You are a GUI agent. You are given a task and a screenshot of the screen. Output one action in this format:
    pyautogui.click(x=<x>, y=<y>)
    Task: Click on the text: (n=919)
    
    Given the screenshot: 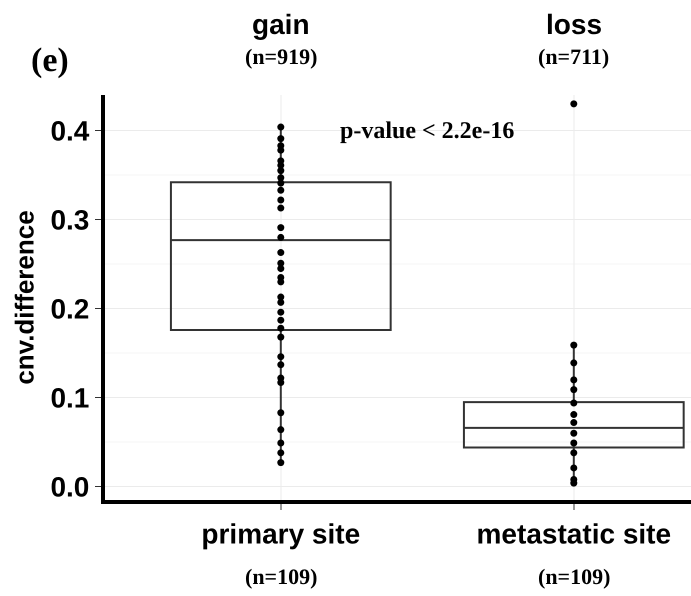 What is the action you would take?
    pyautogui.click(x=281, y=56)
    